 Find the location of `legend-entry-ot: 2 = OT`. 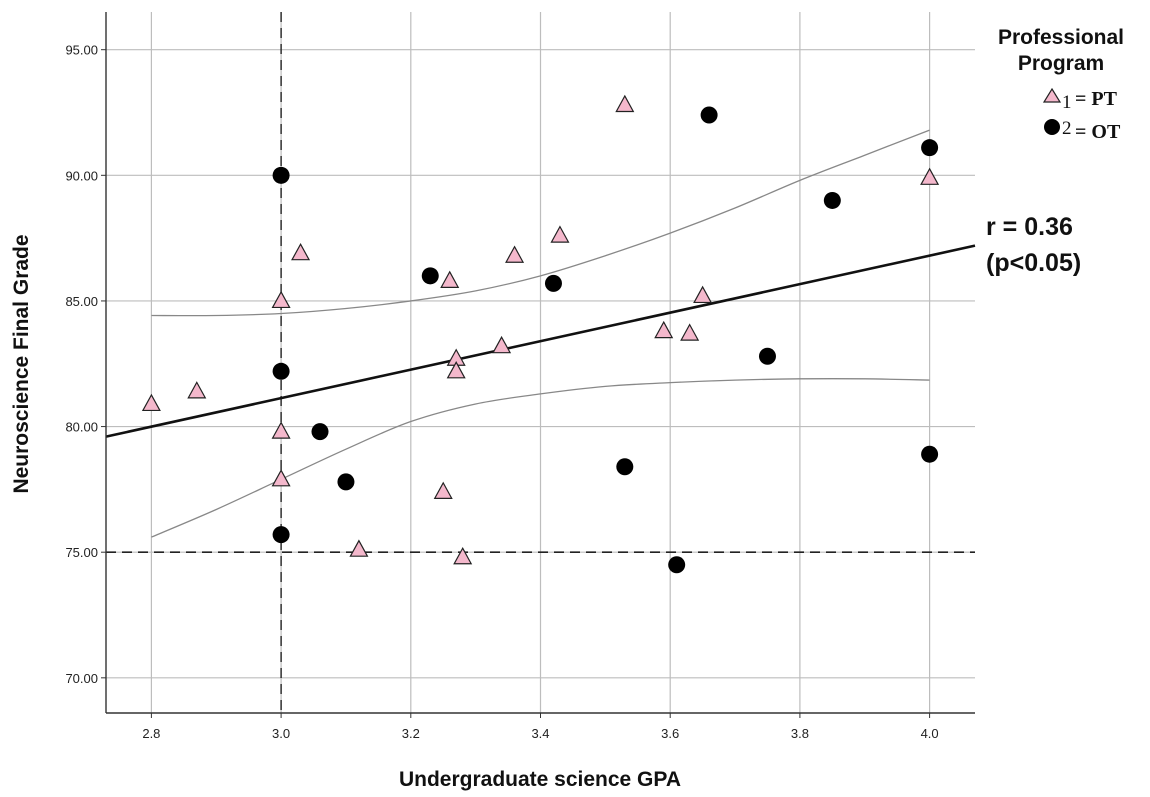

legend-entry-ot: 2 = OT is located at coordinates (1082, 130).